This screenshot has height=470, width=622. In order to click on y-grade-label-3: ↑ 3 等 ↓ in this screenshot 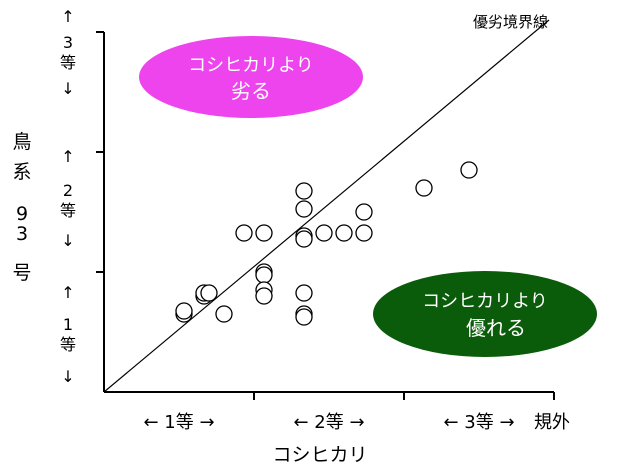, I will do `click(68, 52)`.